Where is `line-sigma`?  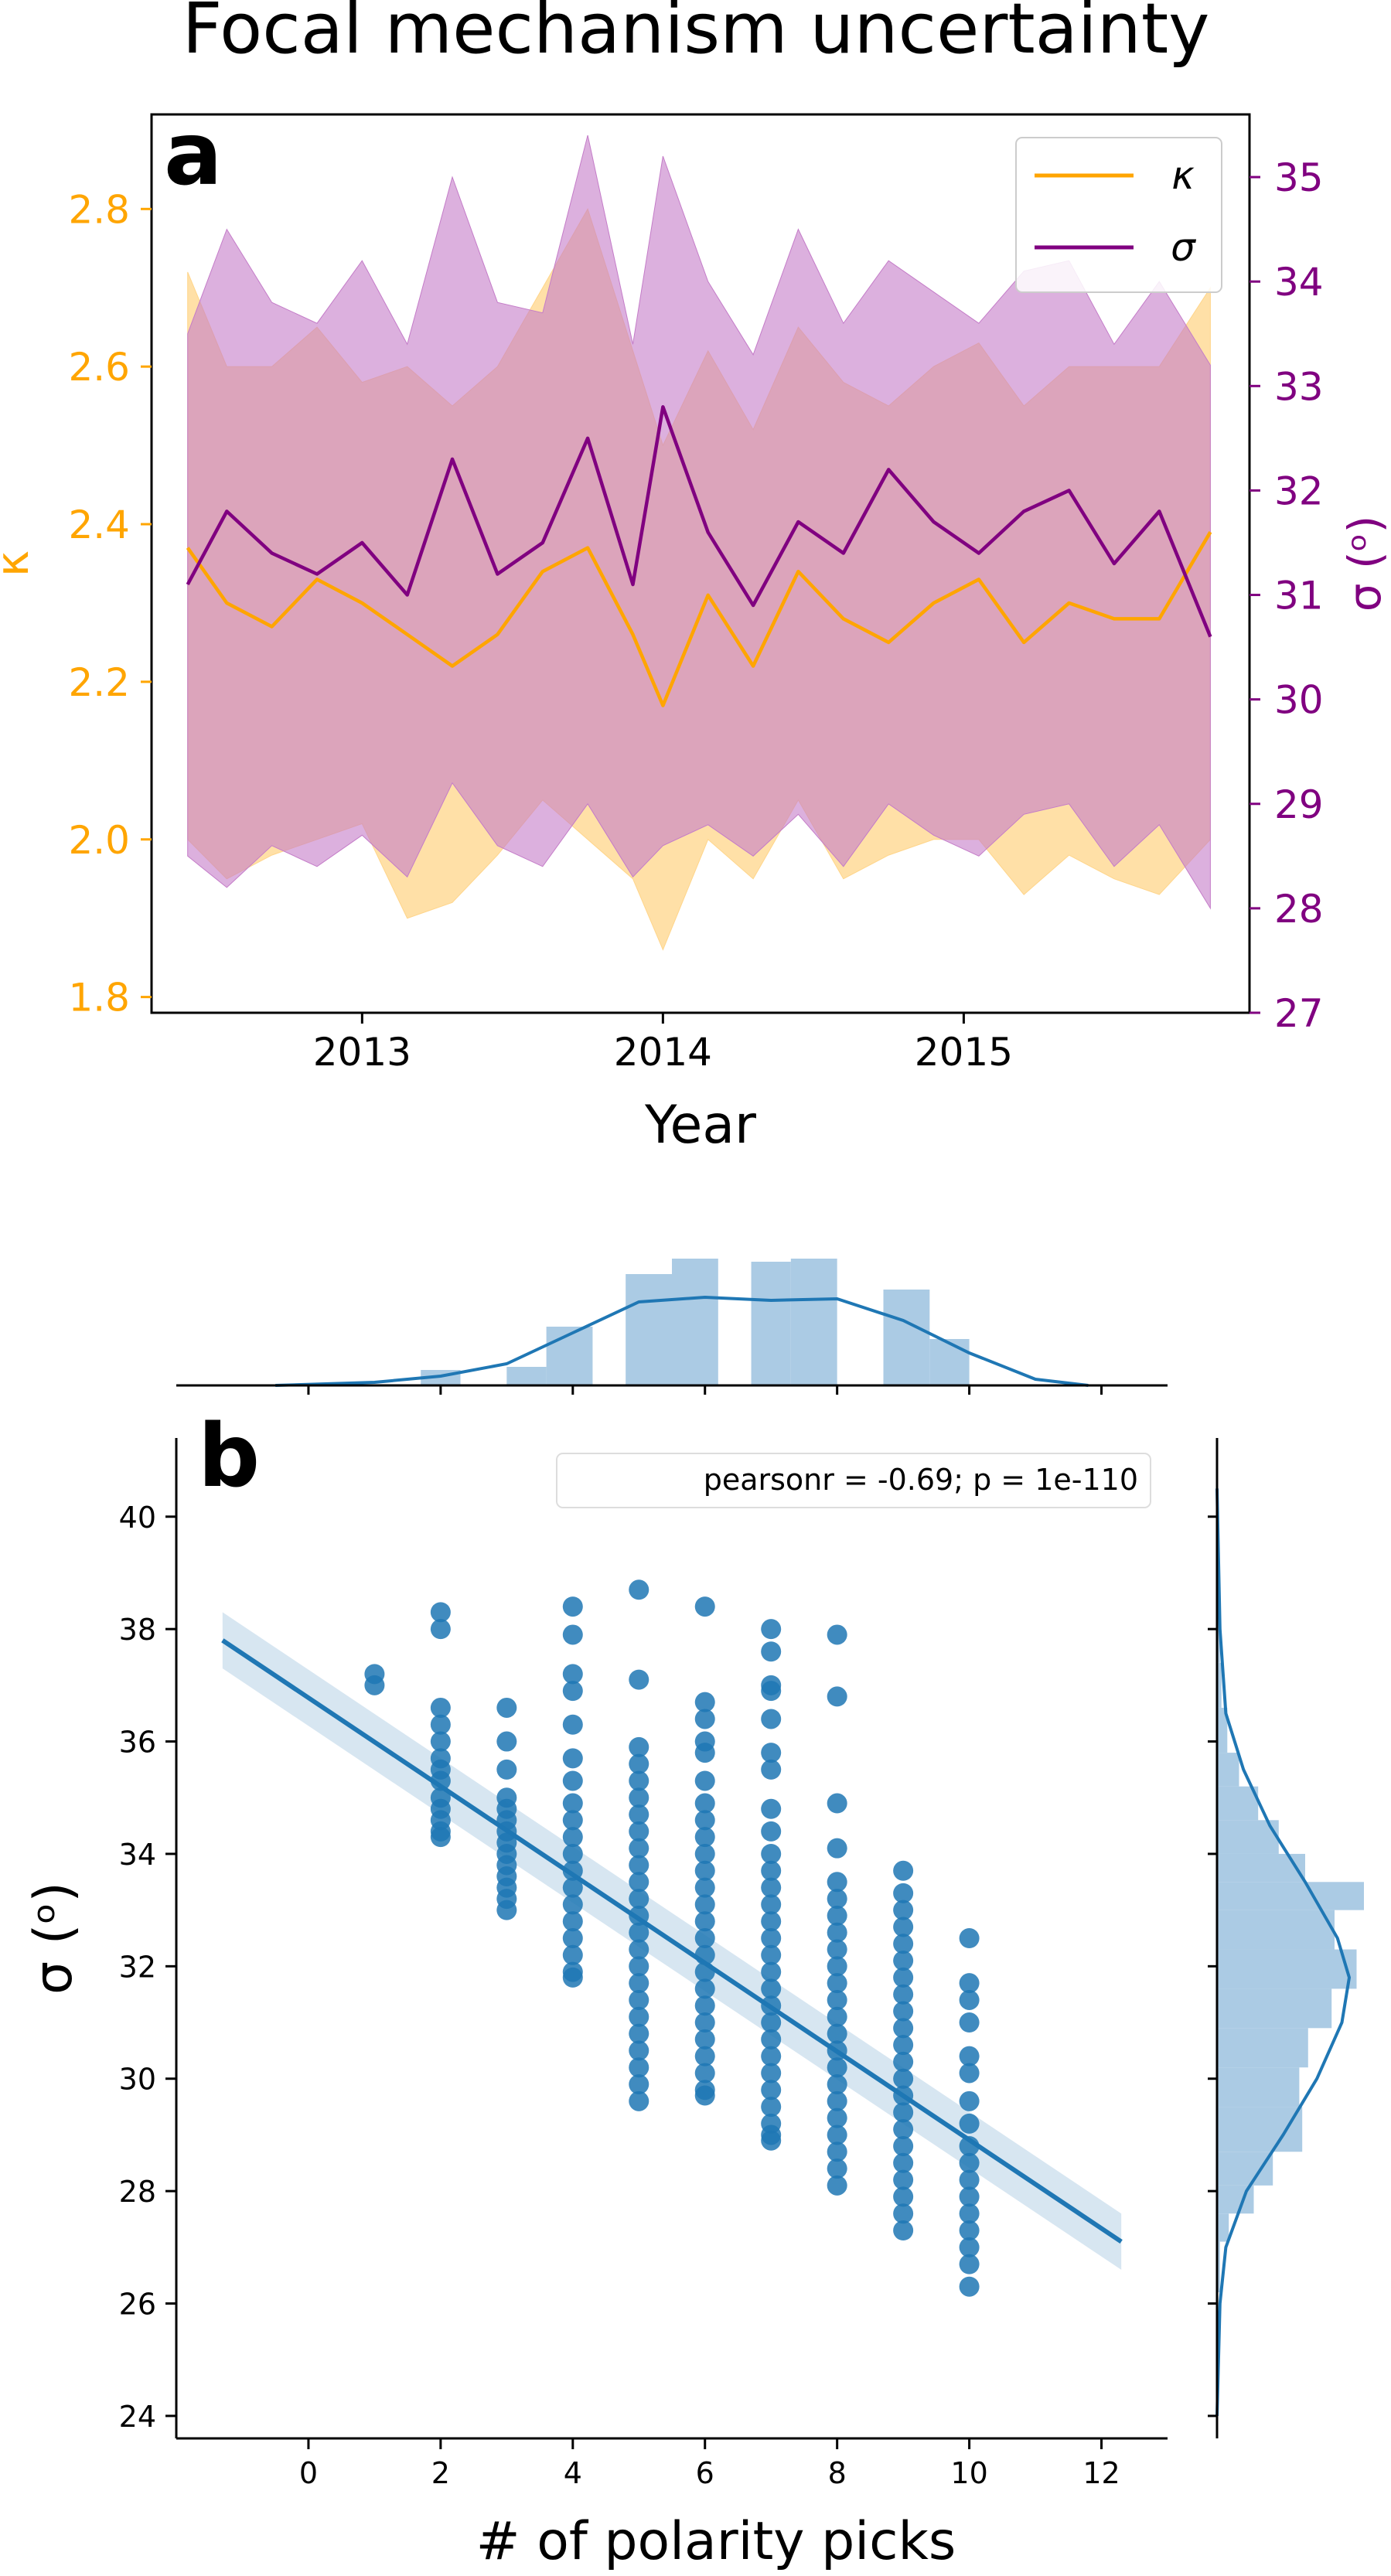
line-sigma is located at coordinates (699, 521).